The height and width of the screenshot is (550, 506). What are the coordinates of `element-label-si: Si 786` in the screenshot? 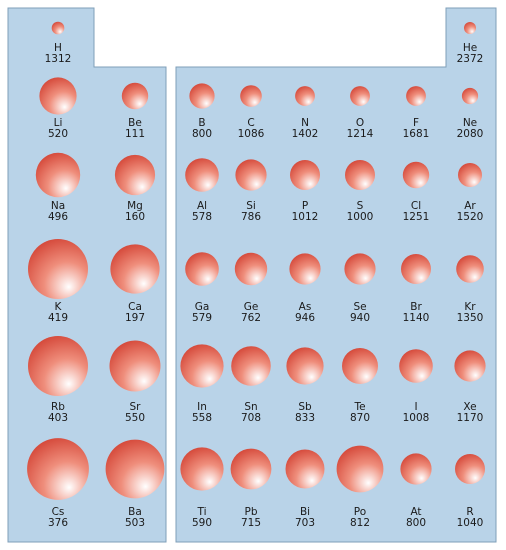 It's located at (251, 212).